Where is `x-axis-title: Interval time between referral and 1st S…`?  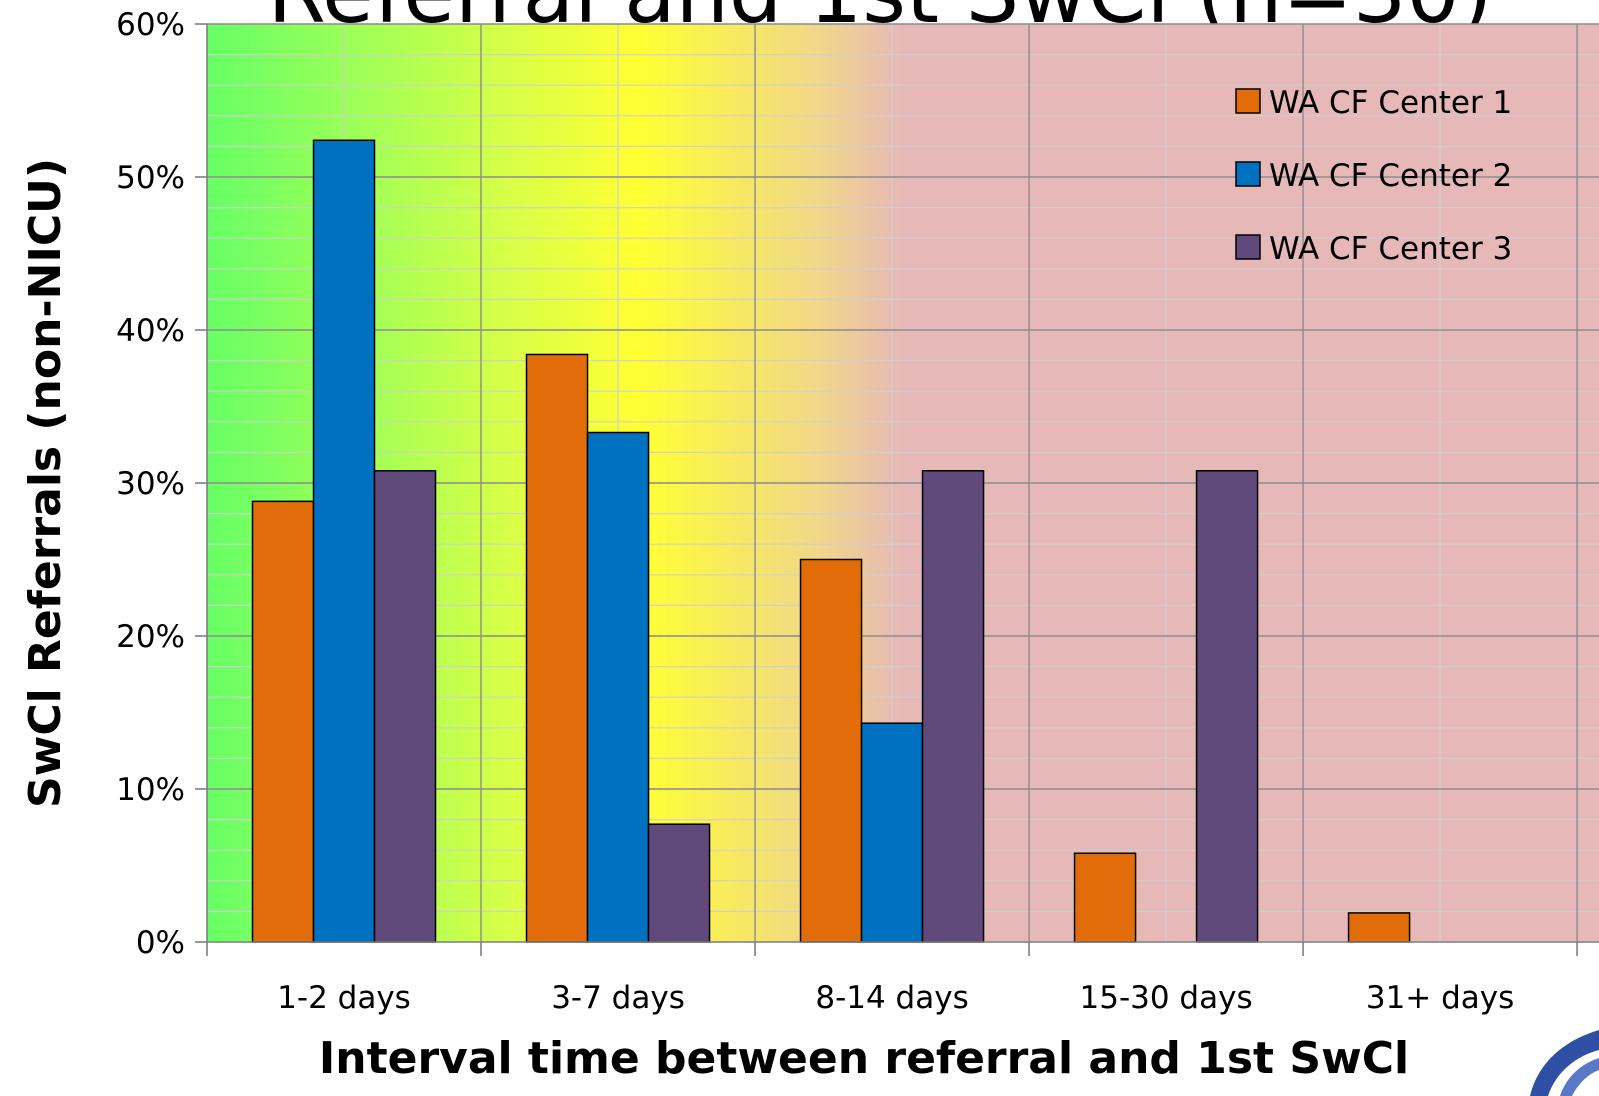 x-axis-title: Interval time between referral and 1st S… is located at coordinates (864, 1058).